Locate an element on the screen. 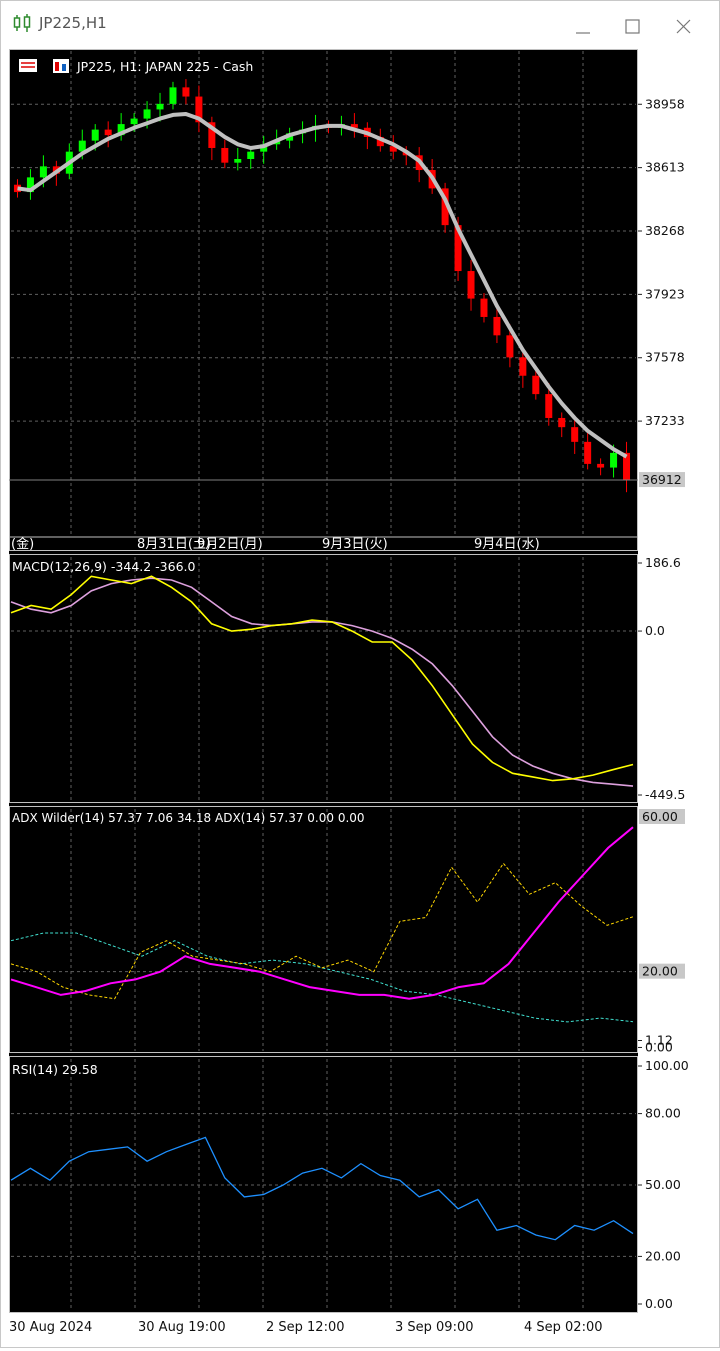 The image size is (720, 1351). axis-label: -449.5 is located at coordinates (665, 794).